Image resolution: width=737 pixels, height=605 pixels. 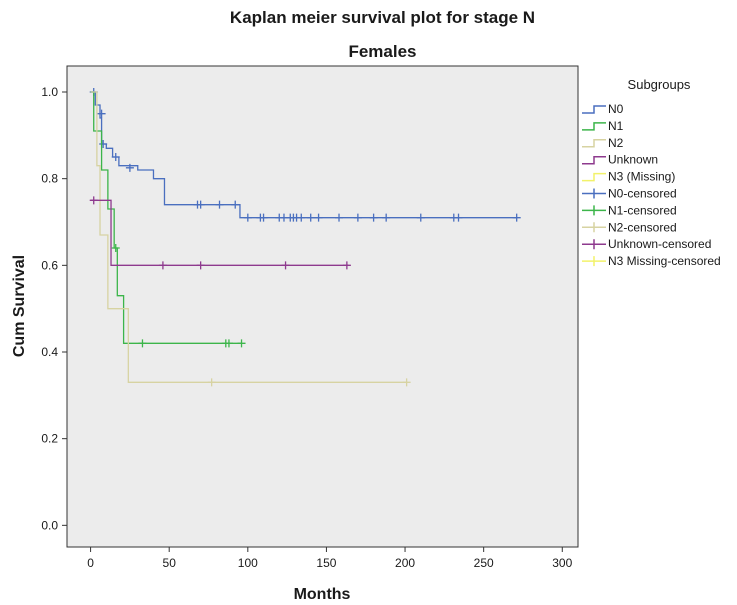 What do you see at coordinates (659, 84) in the screenshot?
I see `legend-title: Subgroups` at bounding box center [659, 84].